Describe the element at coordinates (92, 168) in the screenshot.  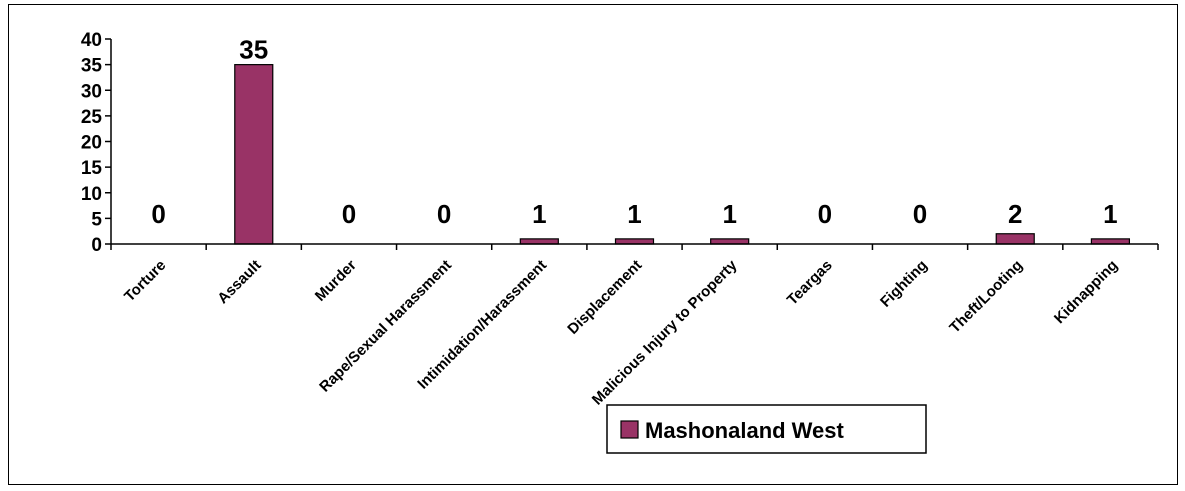
I see `y-tick-label: 15` at that location.